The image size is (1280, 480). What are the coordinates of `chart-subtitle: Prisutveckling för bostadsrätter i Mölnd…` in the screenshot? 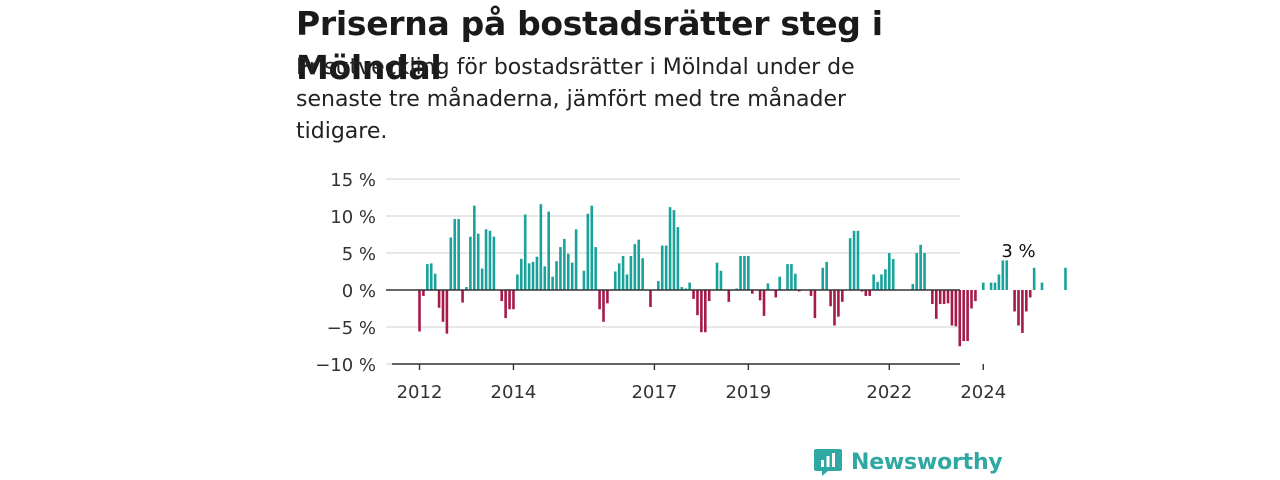 It's located at (575, 99).